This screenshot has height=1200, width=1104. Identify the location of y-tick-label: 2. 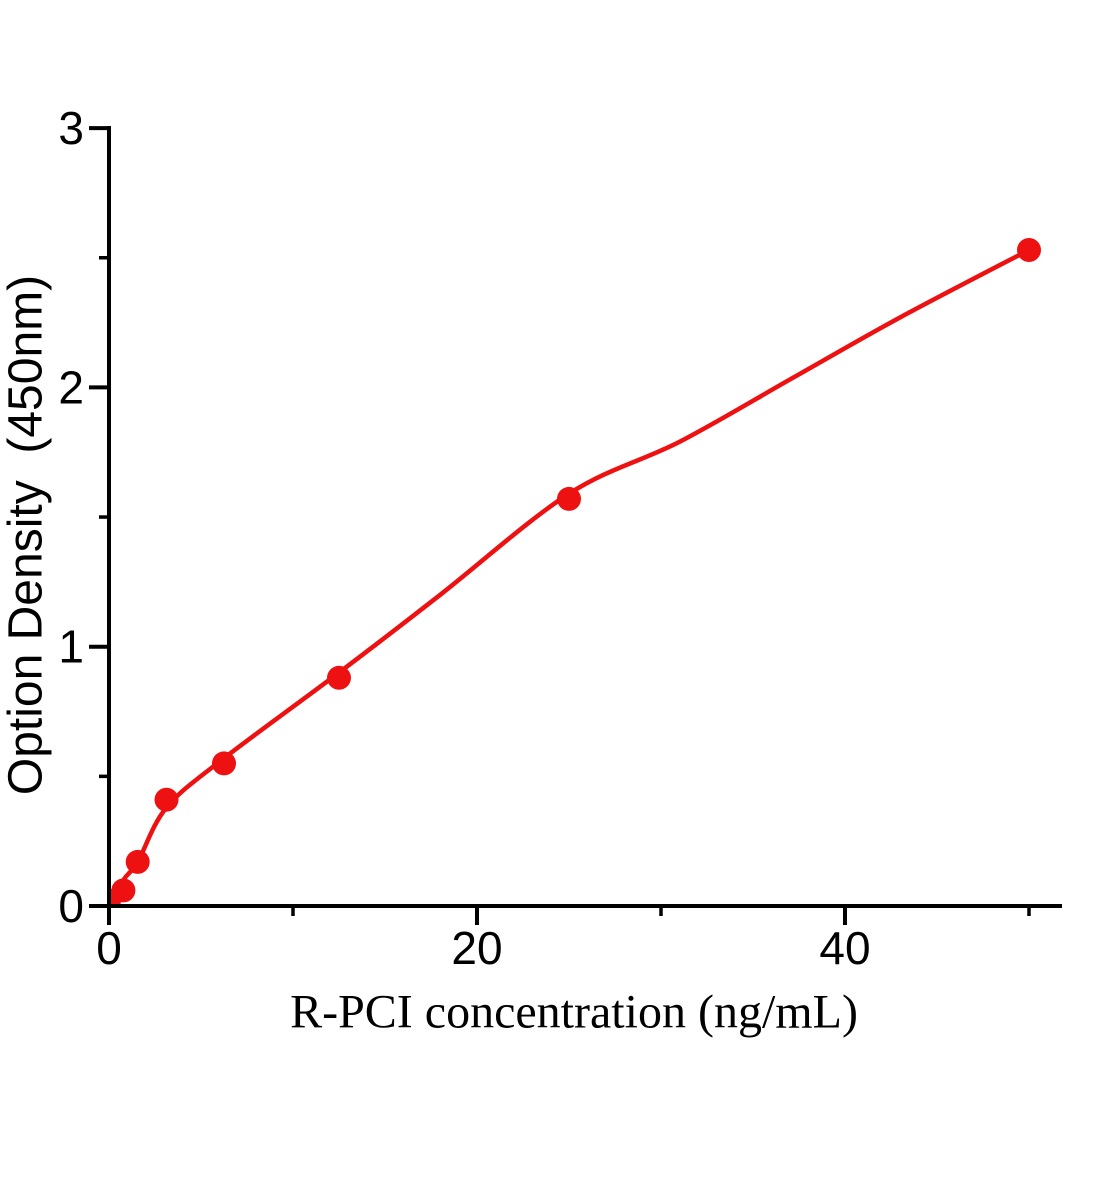
(71, 387).